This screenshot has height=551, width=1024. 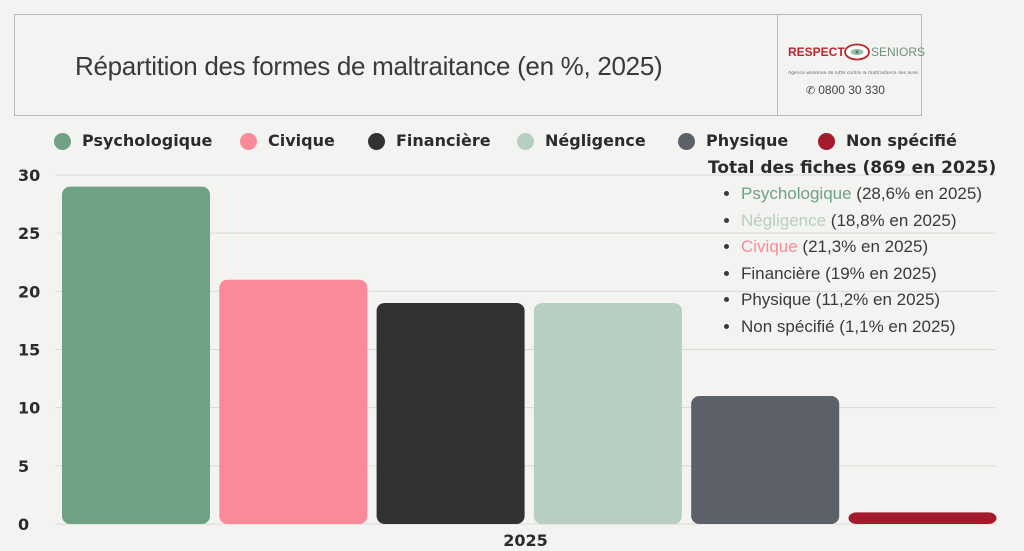 I want to click on legend-label: Négligence, so click(x=595, y=140).